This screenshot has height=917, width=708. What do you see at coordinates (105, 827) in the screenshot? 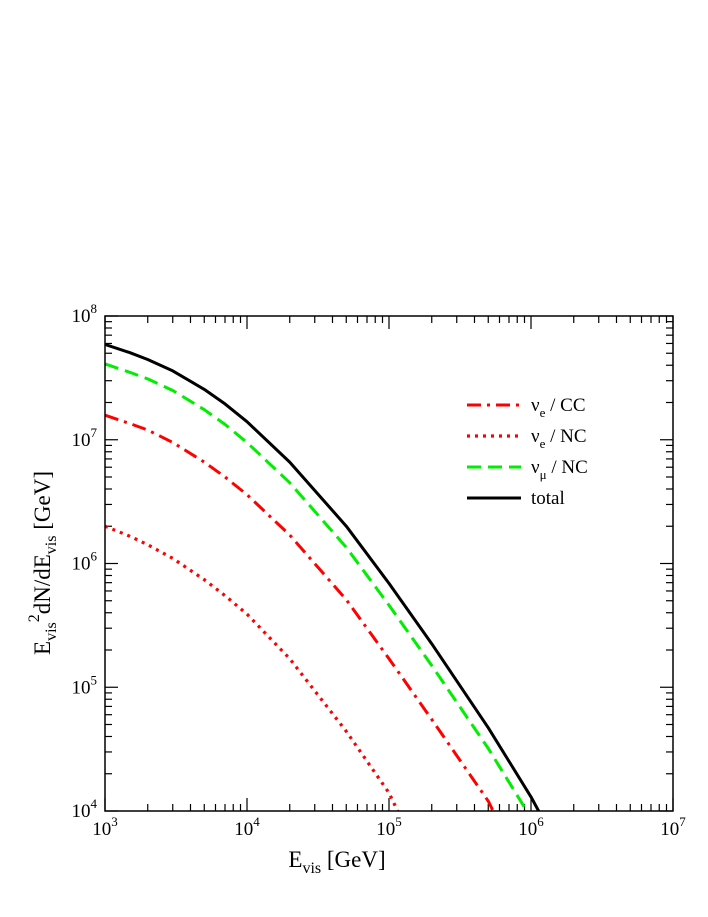
I see `x-tick-label: 10³` at bounding box center [105, 827].